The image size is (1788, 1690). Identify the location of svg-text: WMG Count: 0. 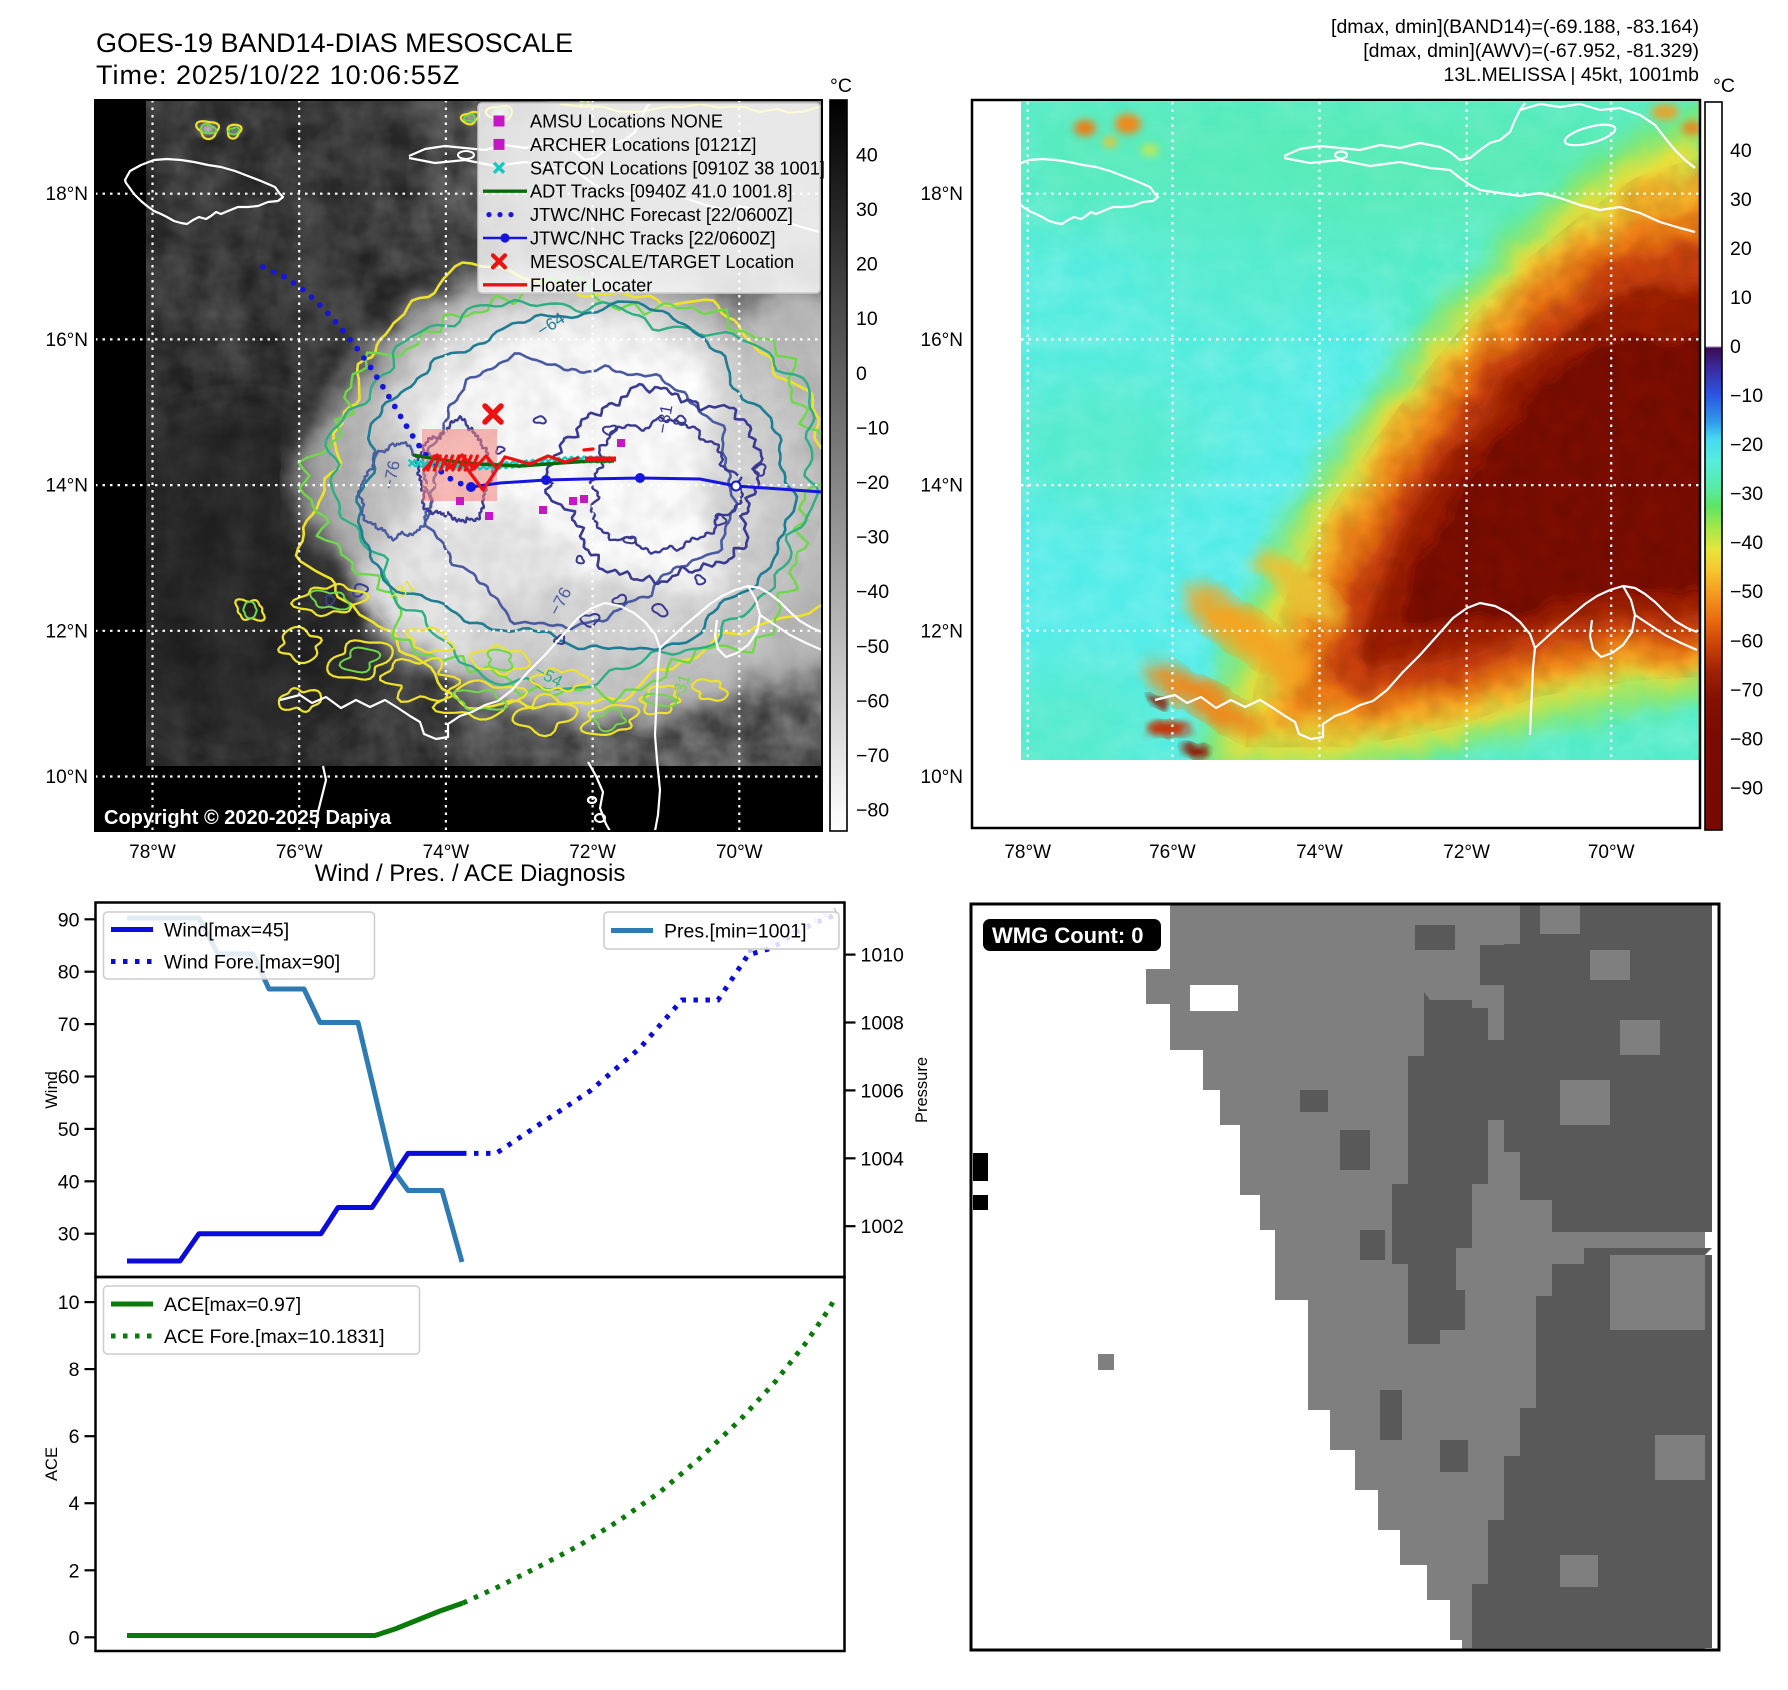
(1068, 935).